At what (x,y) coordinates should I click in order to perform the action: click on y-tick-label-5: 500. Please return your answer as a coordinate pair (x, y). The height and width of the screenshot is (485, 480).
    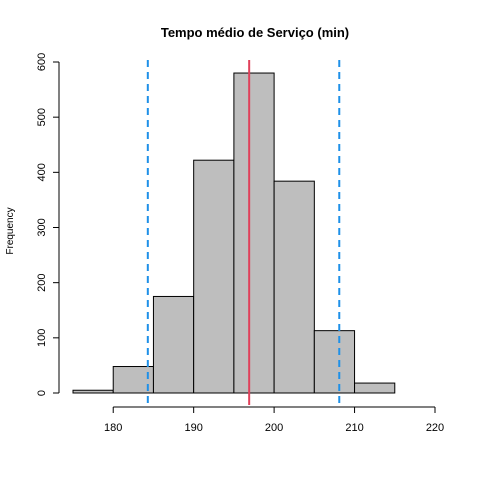
    Looking at the image, I should click on (42, 117).